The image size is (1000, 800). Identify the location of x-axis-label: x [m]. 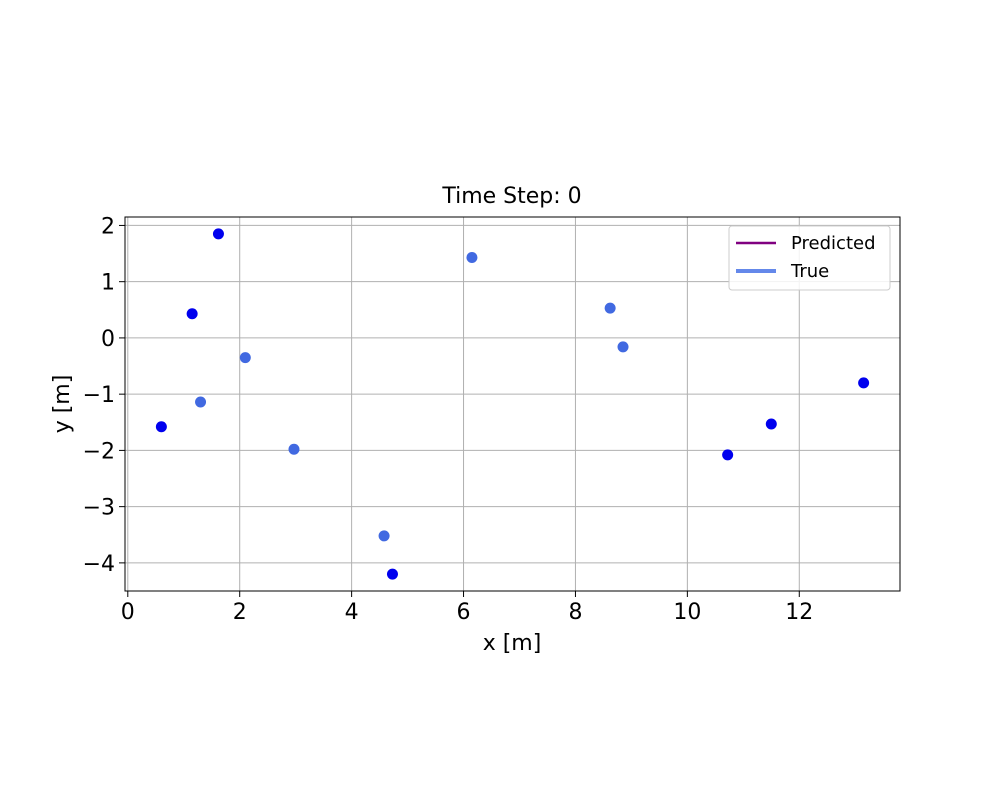
(512, 643).